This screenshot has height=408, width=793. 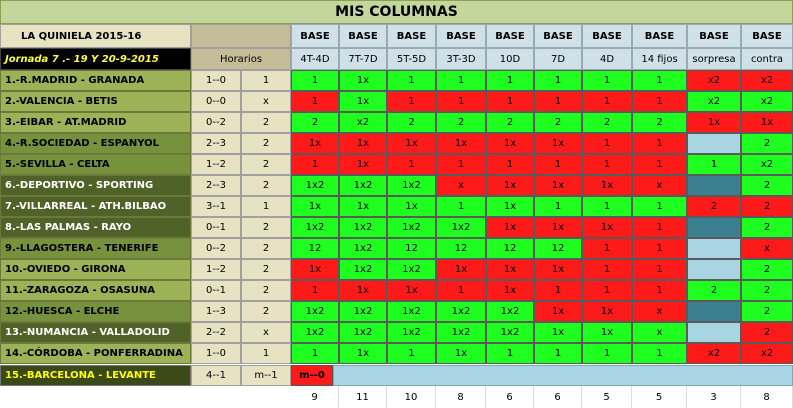 What do you see at coordinates (363, 397) in the screenshot?
I see `column-total: 11` at bounding box center [363, 397].